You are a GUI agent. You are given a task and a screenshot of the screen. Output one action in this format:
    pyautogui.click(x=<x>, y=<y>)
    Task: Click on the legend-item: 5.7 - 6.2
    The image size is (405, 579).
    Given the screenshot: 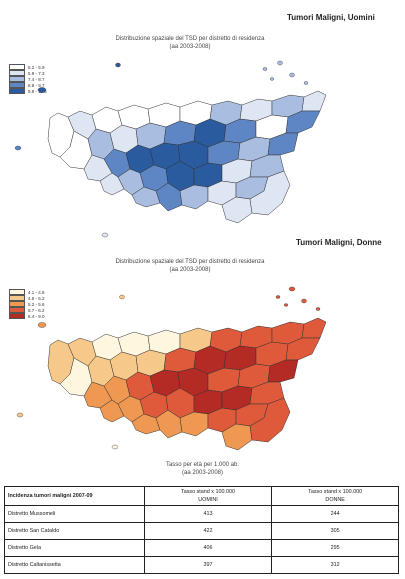 What is the action you would take?
    pyautogui.click(x=27, y=310)
    